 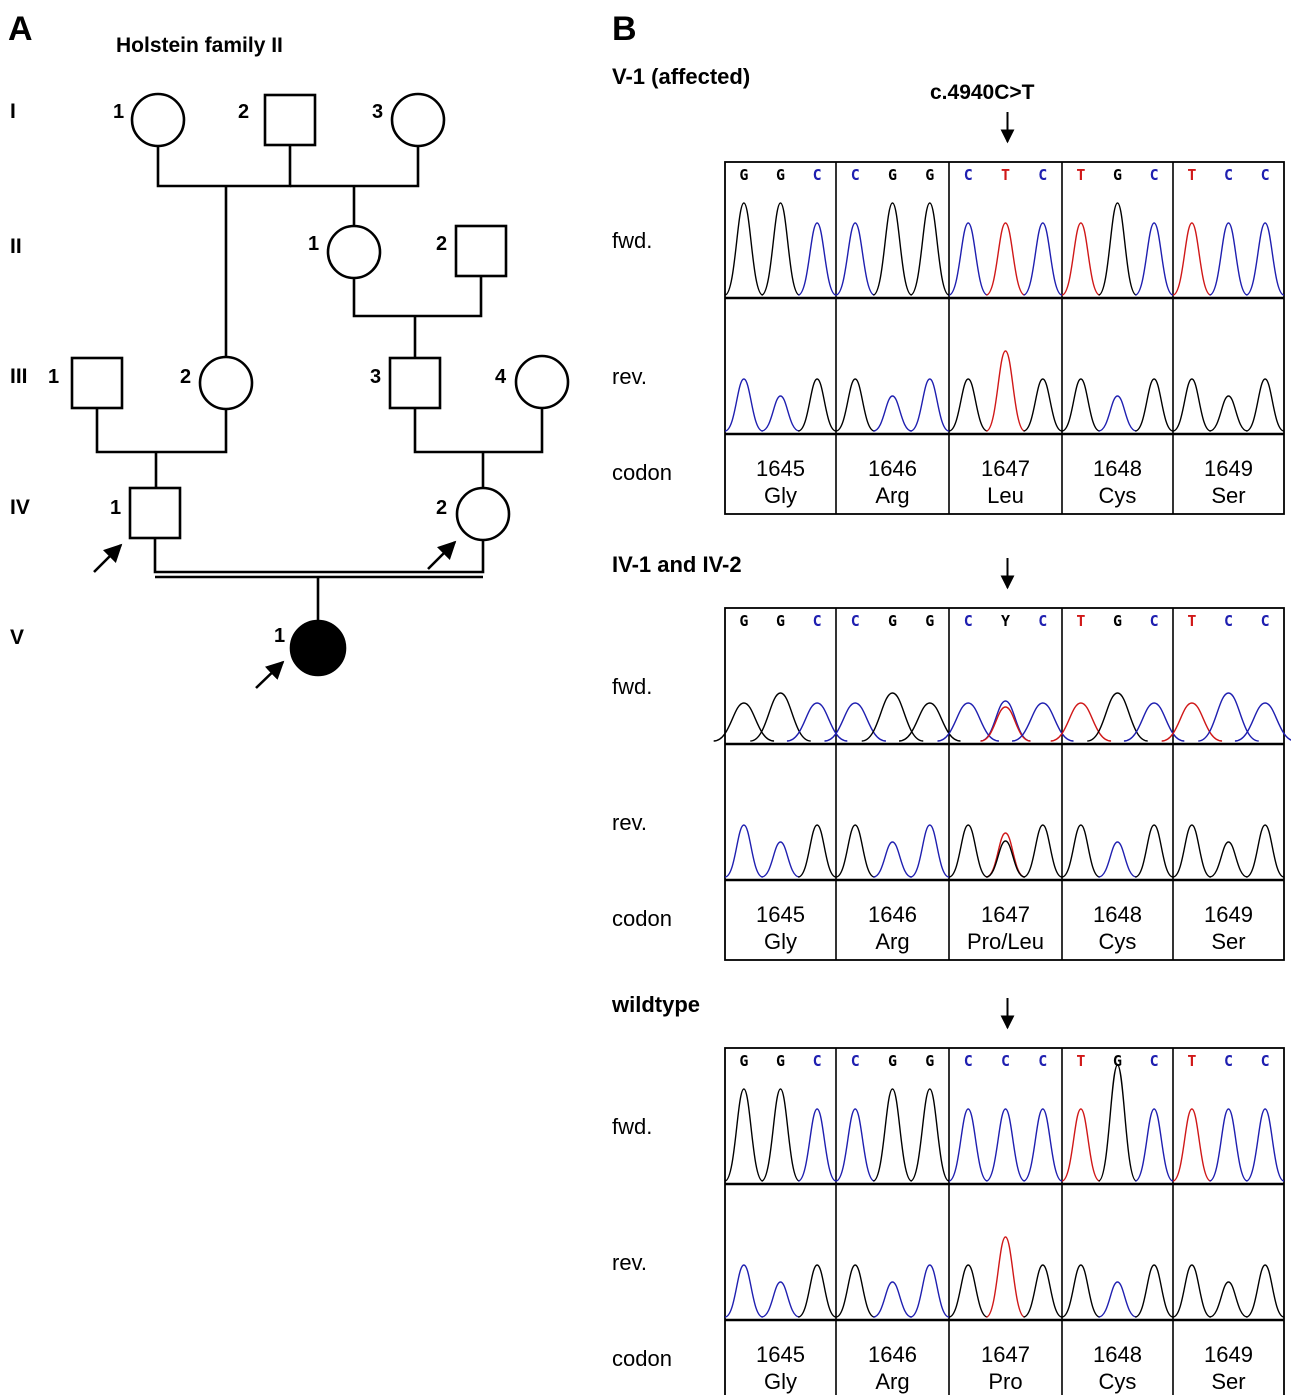 What do you see at coordinates (1005, 941) in the screenshot?
I see `amino-acid: Pro/Leu` at bounding box center [1005, 941].